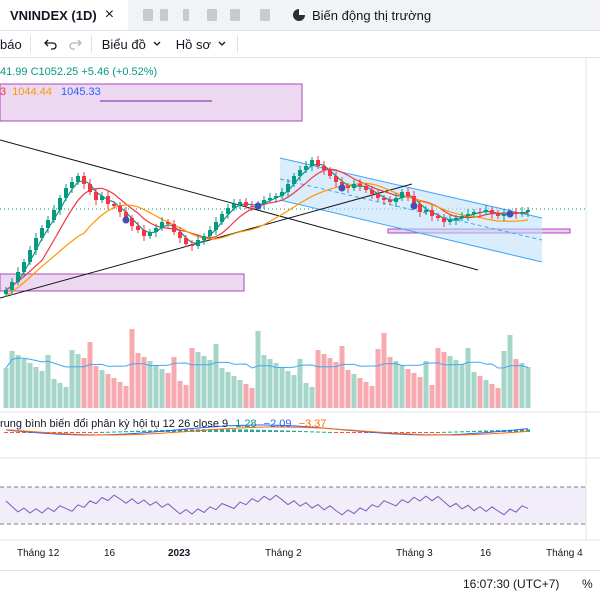 This screenshot has width=600, height=601. What do you see at coordinates (222, 43) in the screenshot?
I see `chevron-down-icon` at bounding box center [222, 43].